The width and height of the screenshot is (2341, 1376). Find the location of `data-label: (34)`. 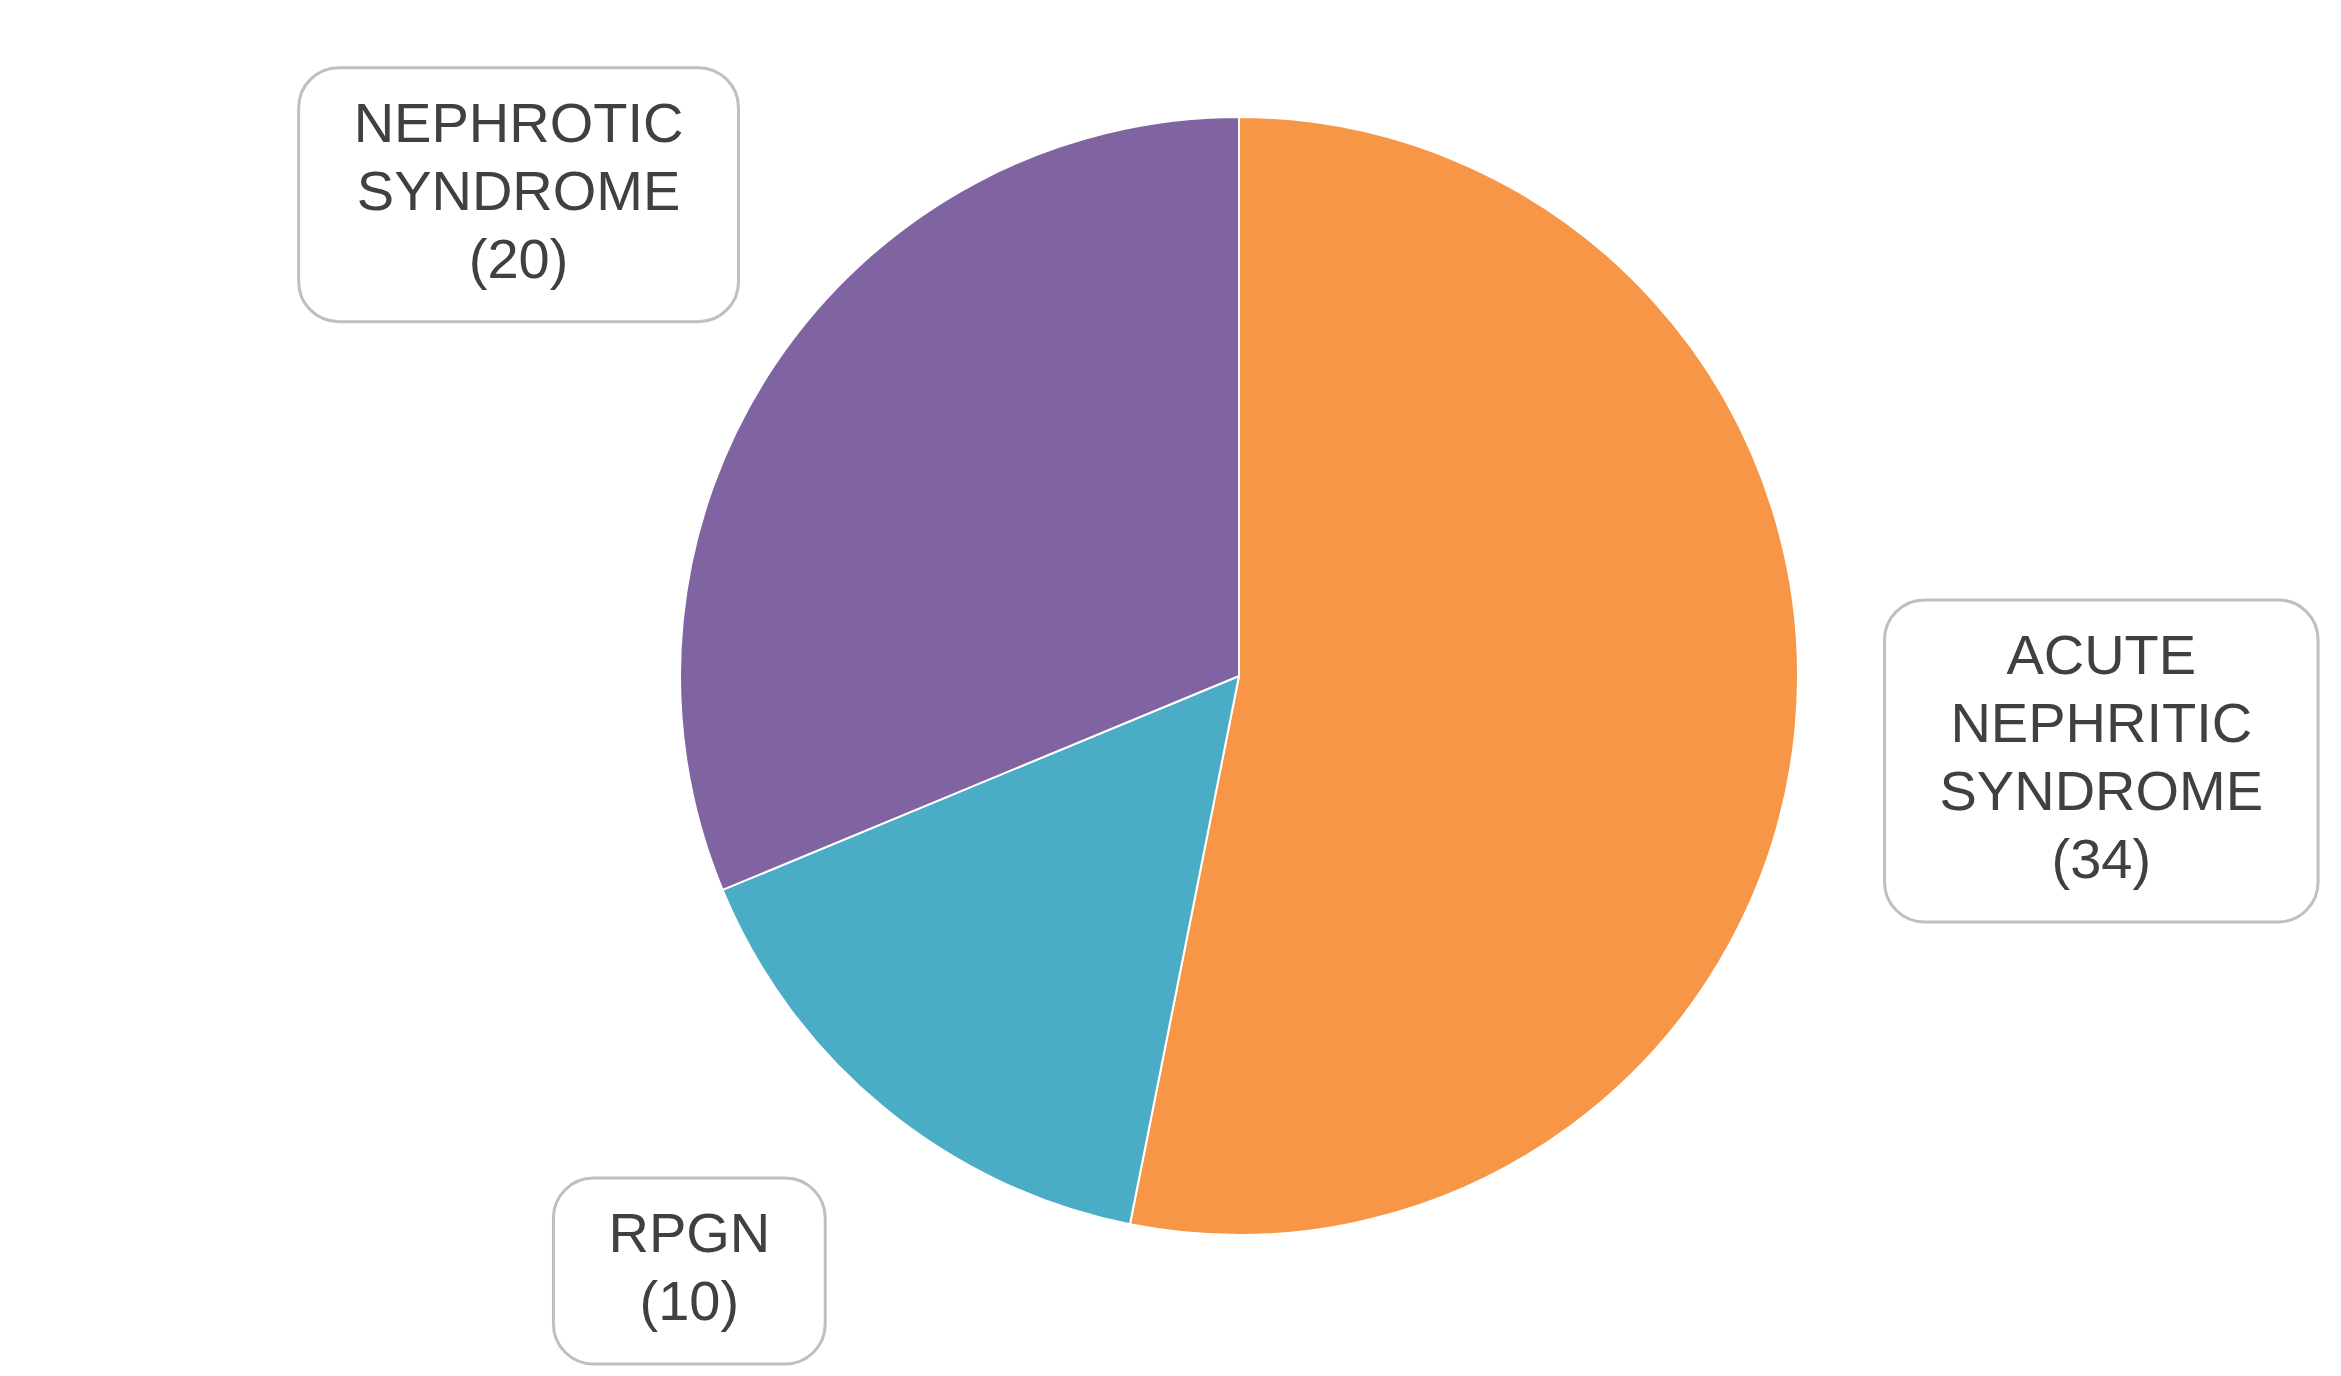

data-label: (34) is located at coordinates (2101, 859).